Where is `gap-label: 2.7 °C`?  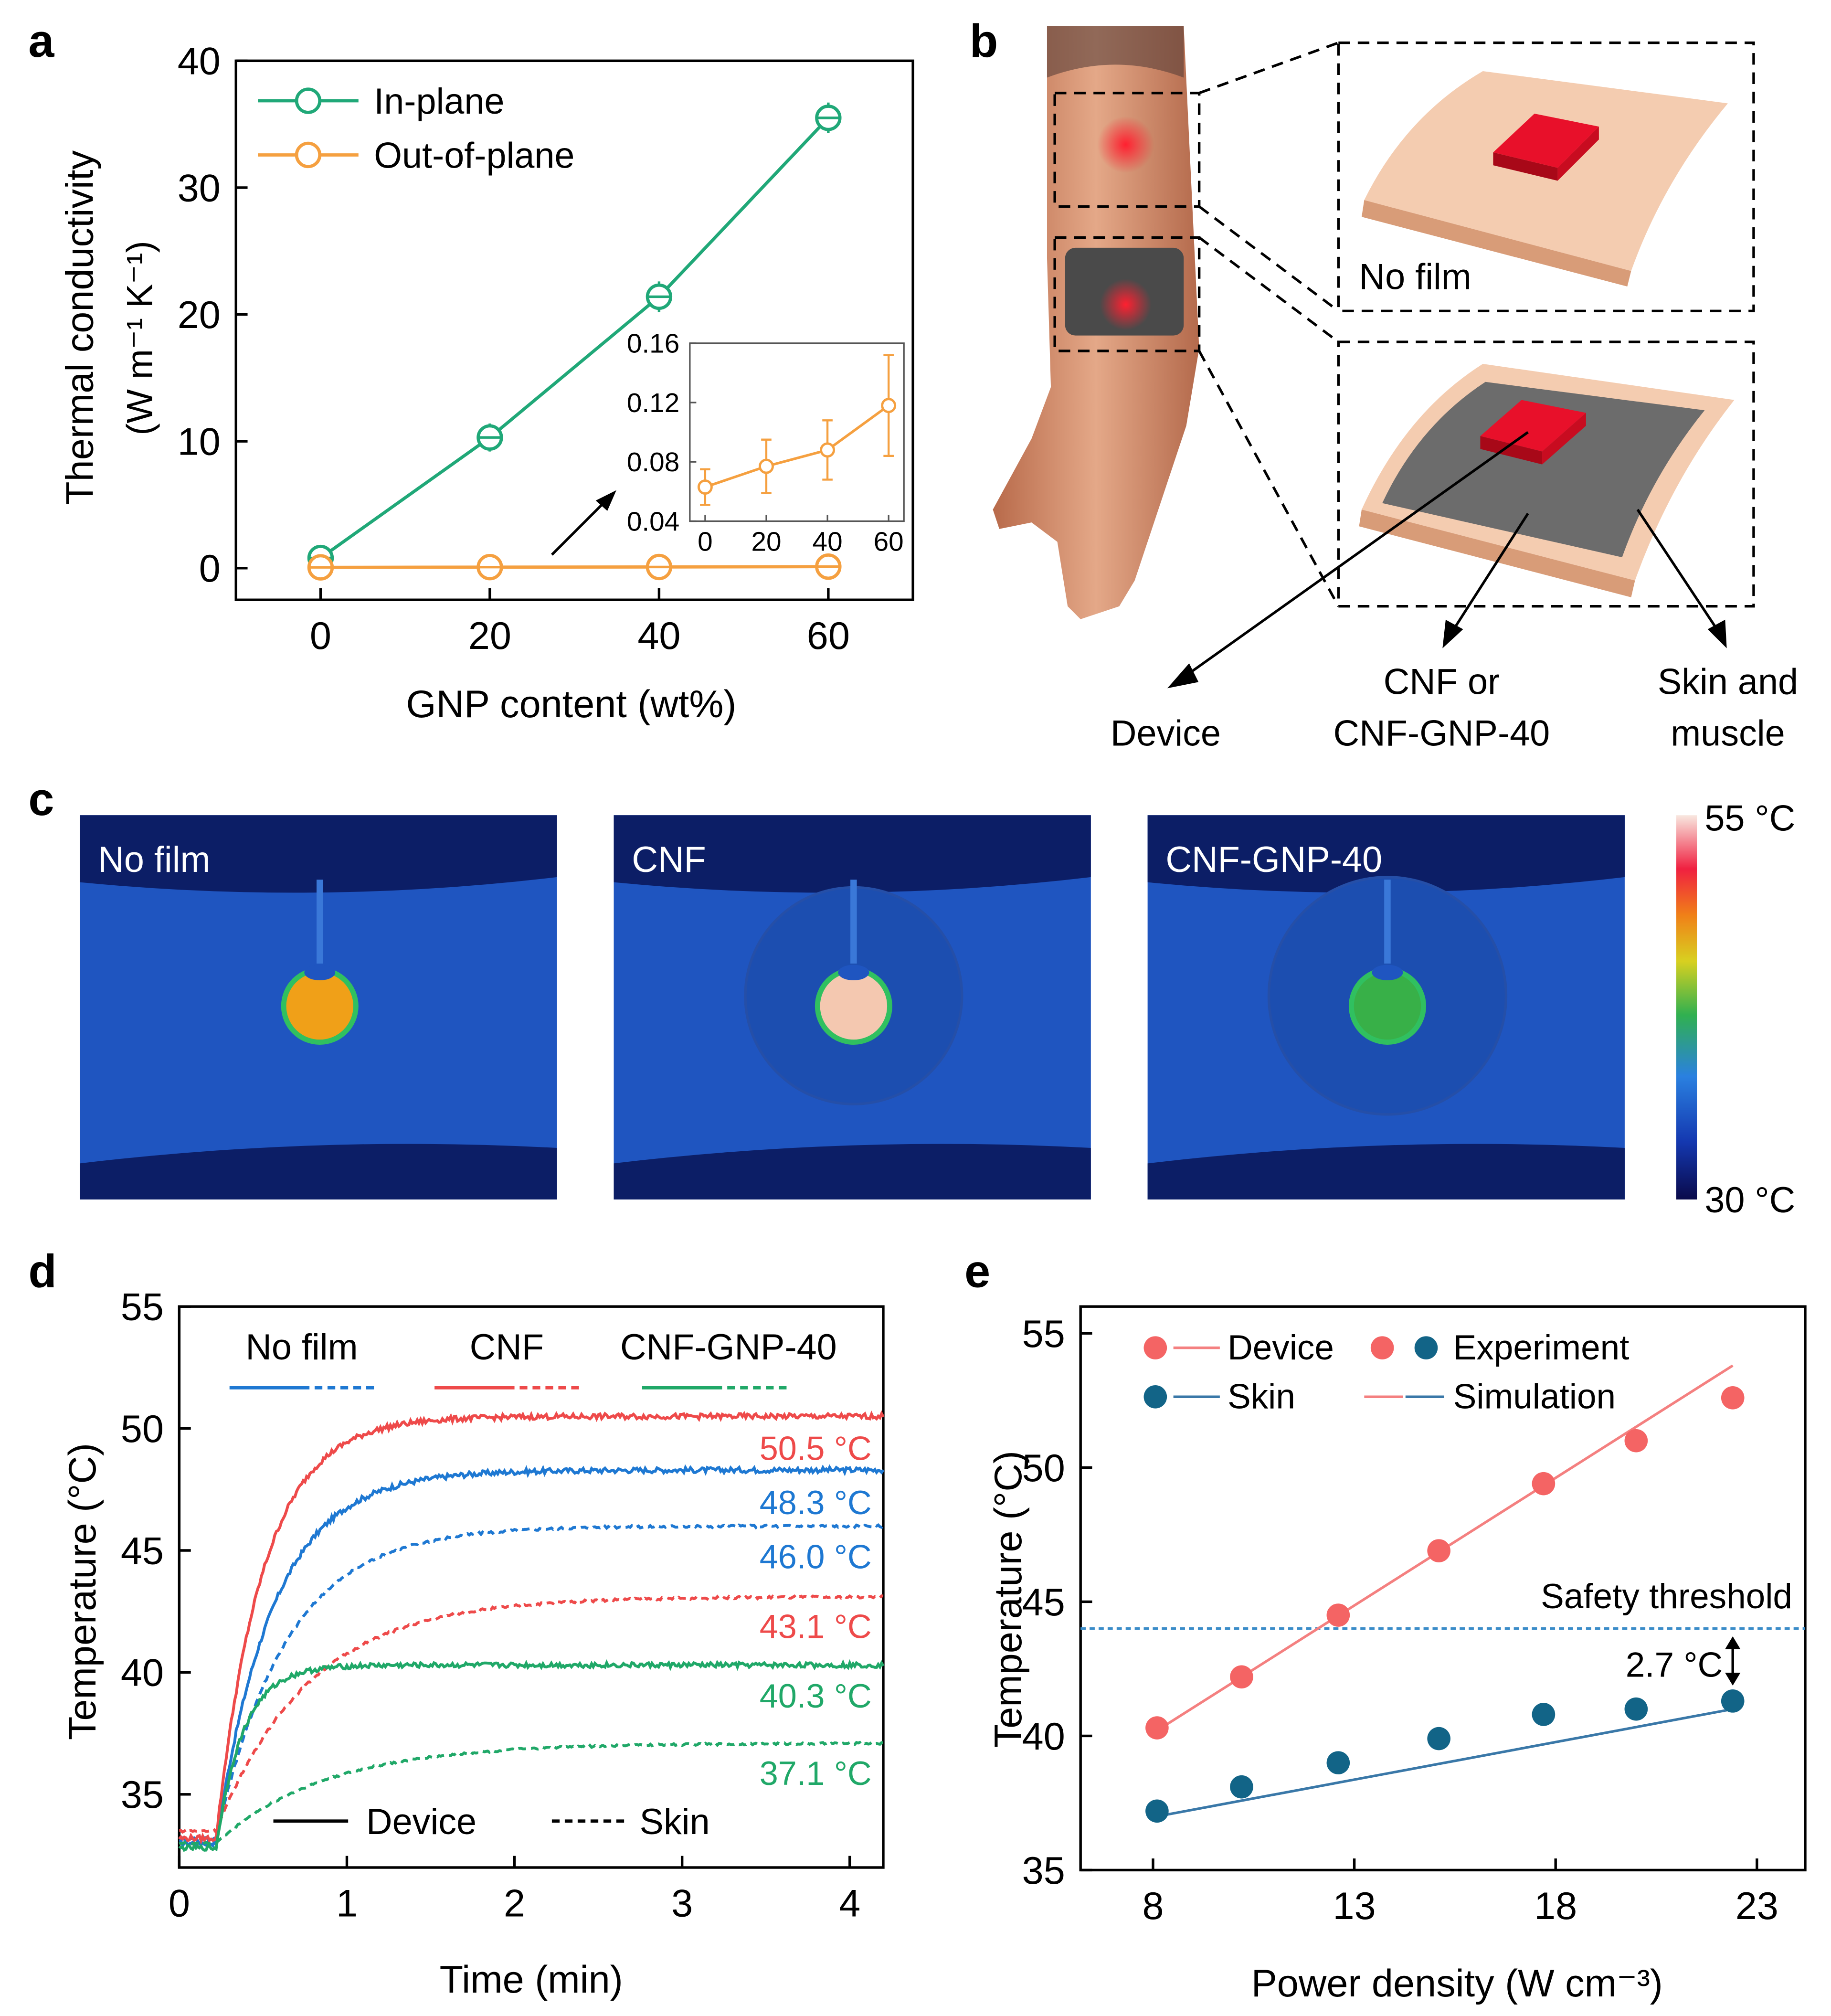
gap-label: 2.7 °C is located at coordinates (1674, 1664).